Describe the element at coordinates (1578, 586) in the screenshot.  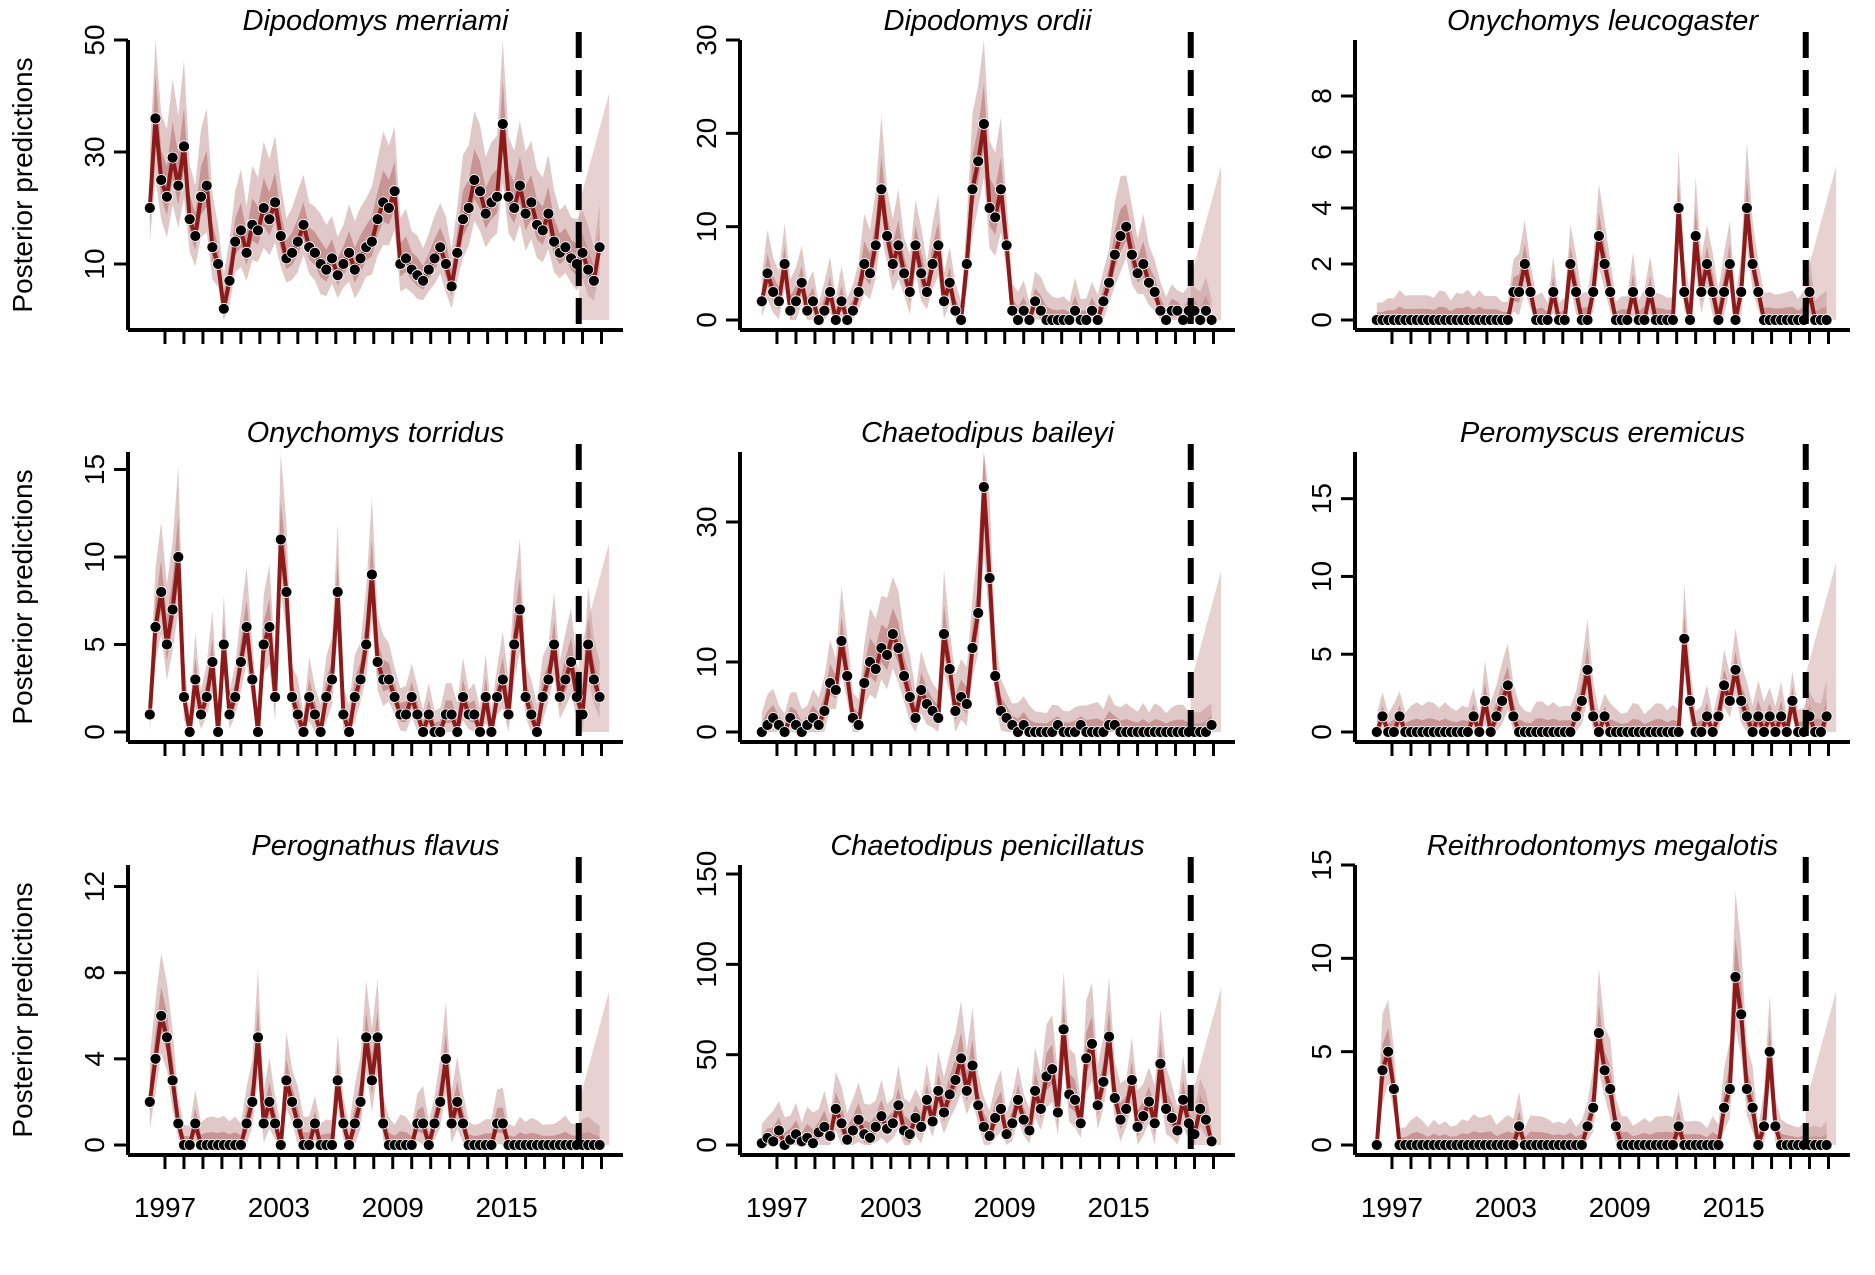
I see `panel-5: Peromyscus eremicus 0 5 10 15` at that location.